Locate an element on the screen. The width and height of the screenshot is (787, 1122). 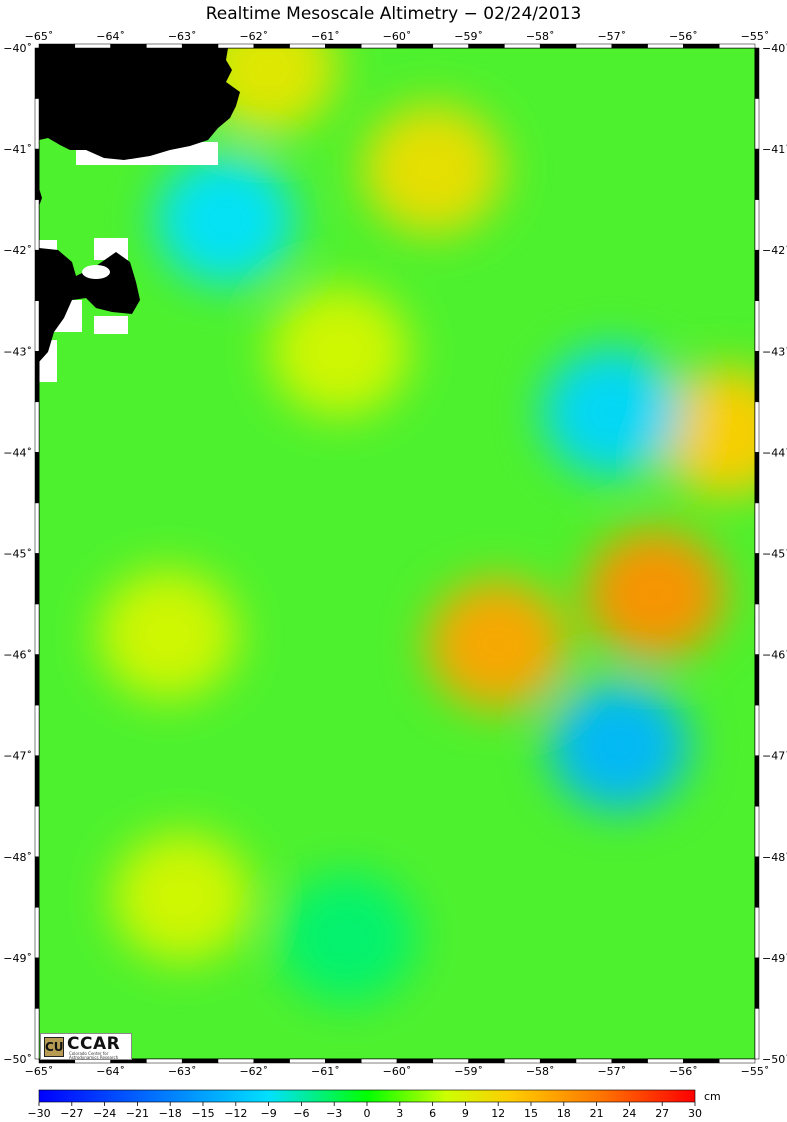
lat-tick-label: −42˚ is located at coordinates (774, 250).